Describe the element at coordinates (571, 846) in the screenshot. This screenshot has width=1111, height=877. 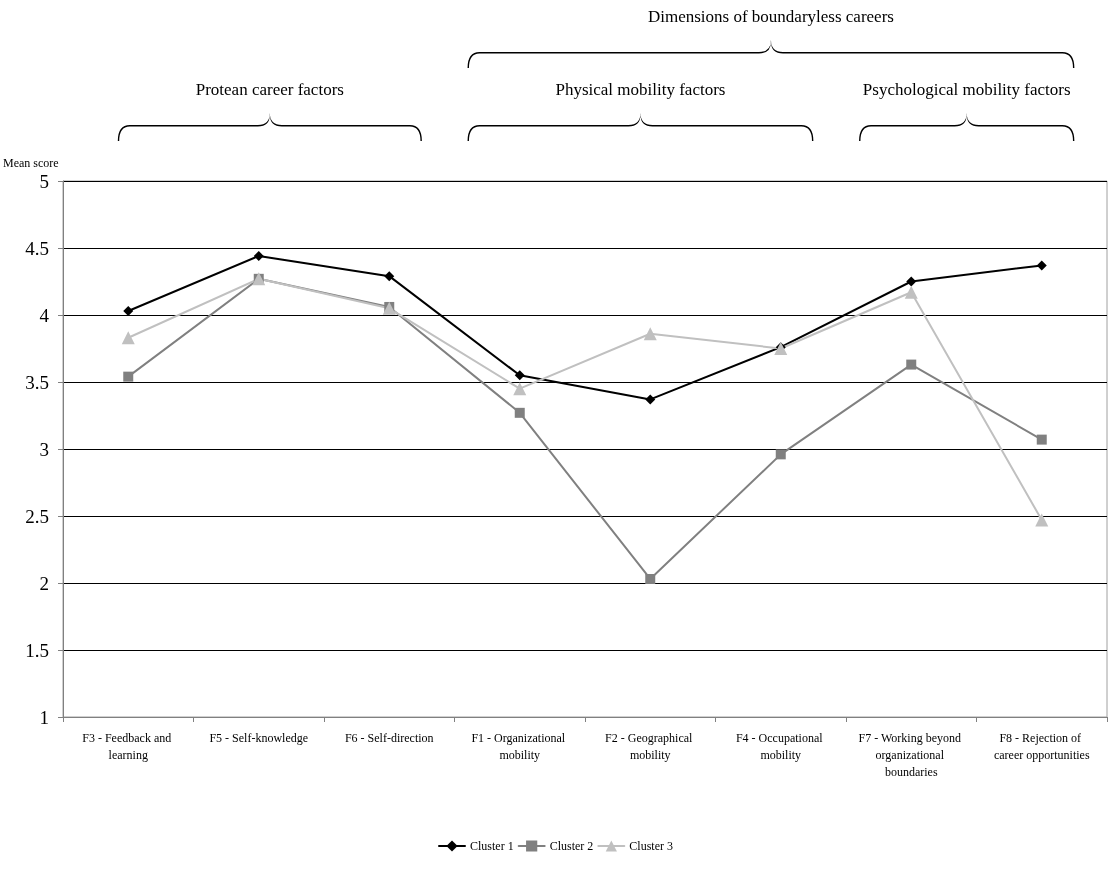
I see `legend-label: Cluster 2` at that location.